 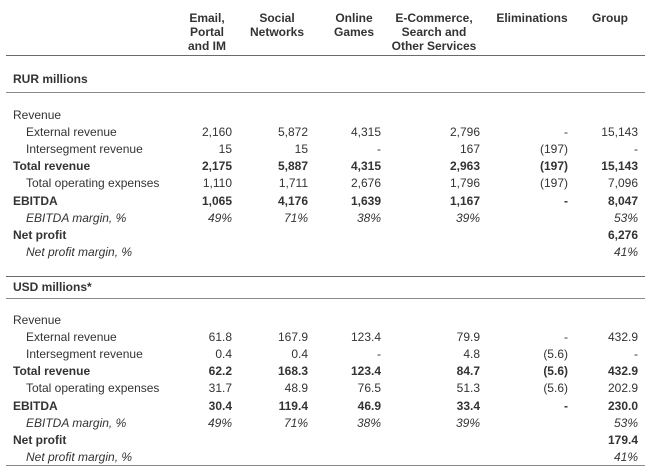 What do you see at coordinates (296, 388) in the screenshot?
I see `cell-value: 48.9` at bounding box center [296, 388].